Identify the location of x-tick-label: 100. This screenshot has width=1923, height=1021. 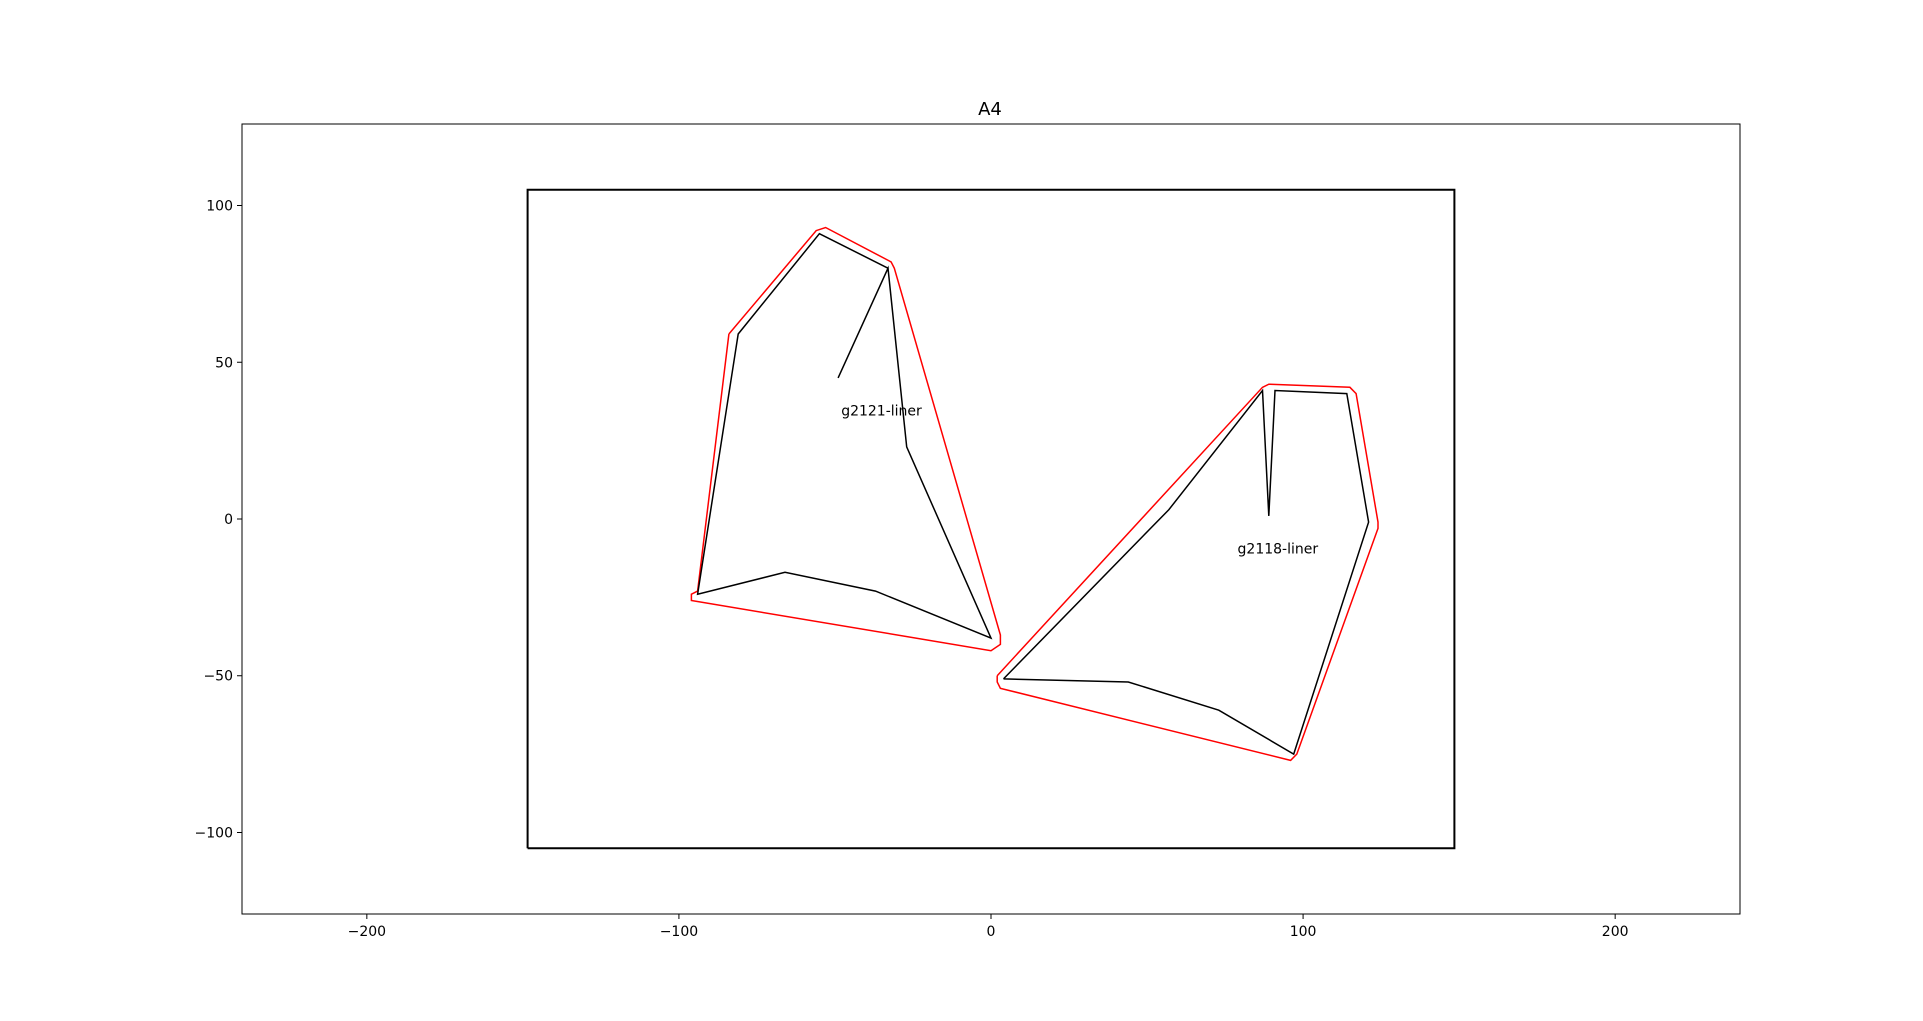
(1303, 932).